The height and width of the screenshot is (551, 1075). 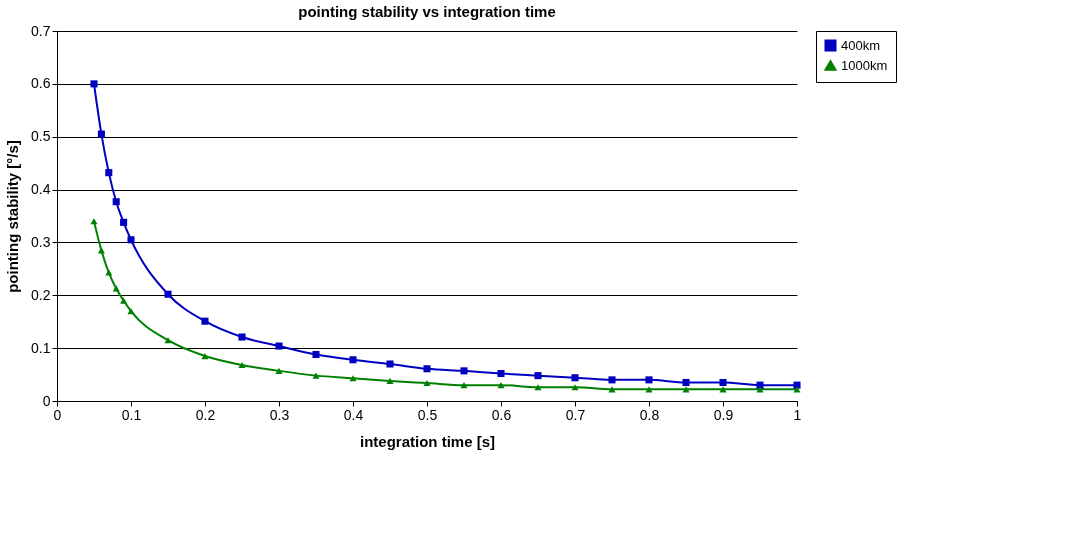 What do you see at coordinates (861, 45) in the screenshot?
I see `legend-label: 400km` at bounding box center [861, 45].